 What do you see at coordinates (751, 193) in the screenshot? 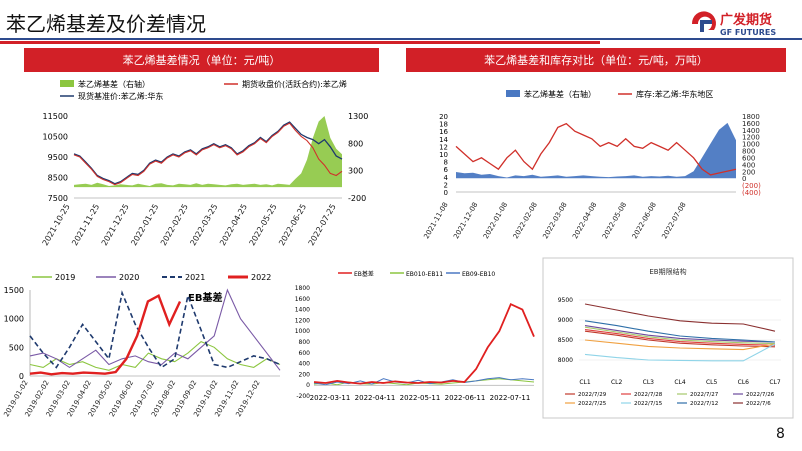
I see `y2-tick-label: (400)` at bounding box center [751, 193].